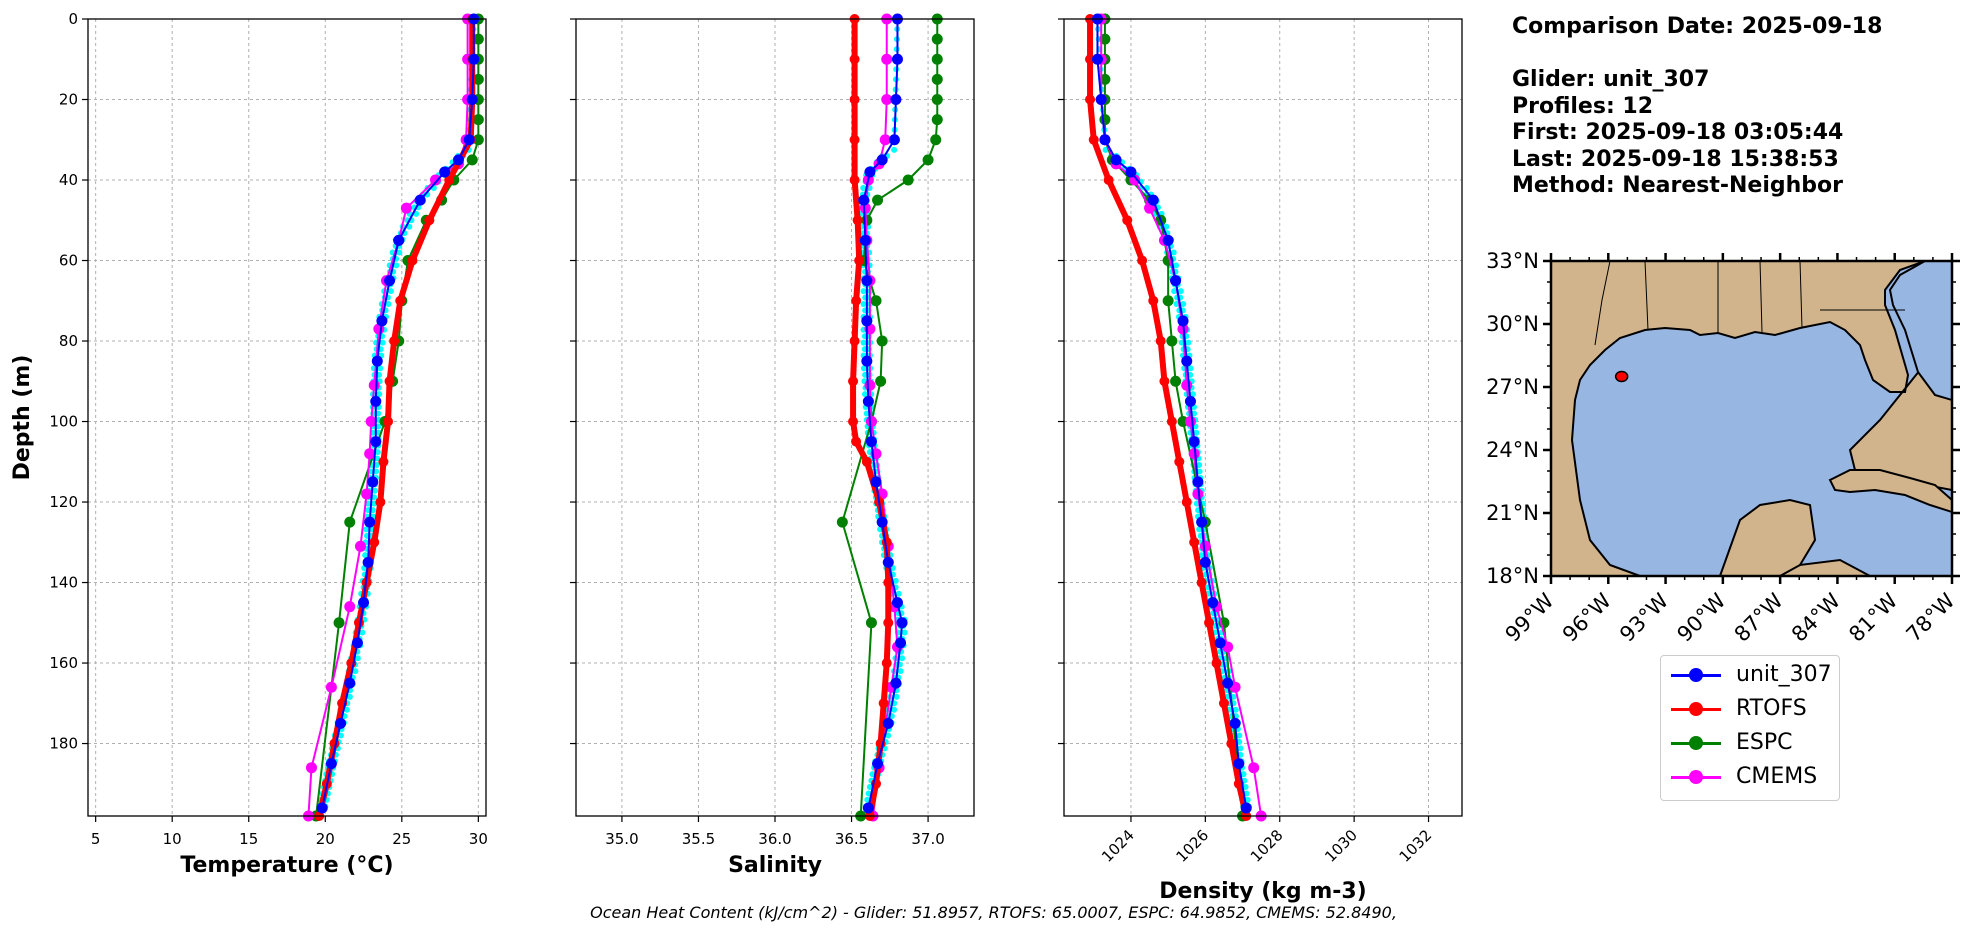  What do you see at coordinates (1530, 617) in the screenshot?
I see `lon-tick-label: 99°W` at bounding box center [1530, 617].